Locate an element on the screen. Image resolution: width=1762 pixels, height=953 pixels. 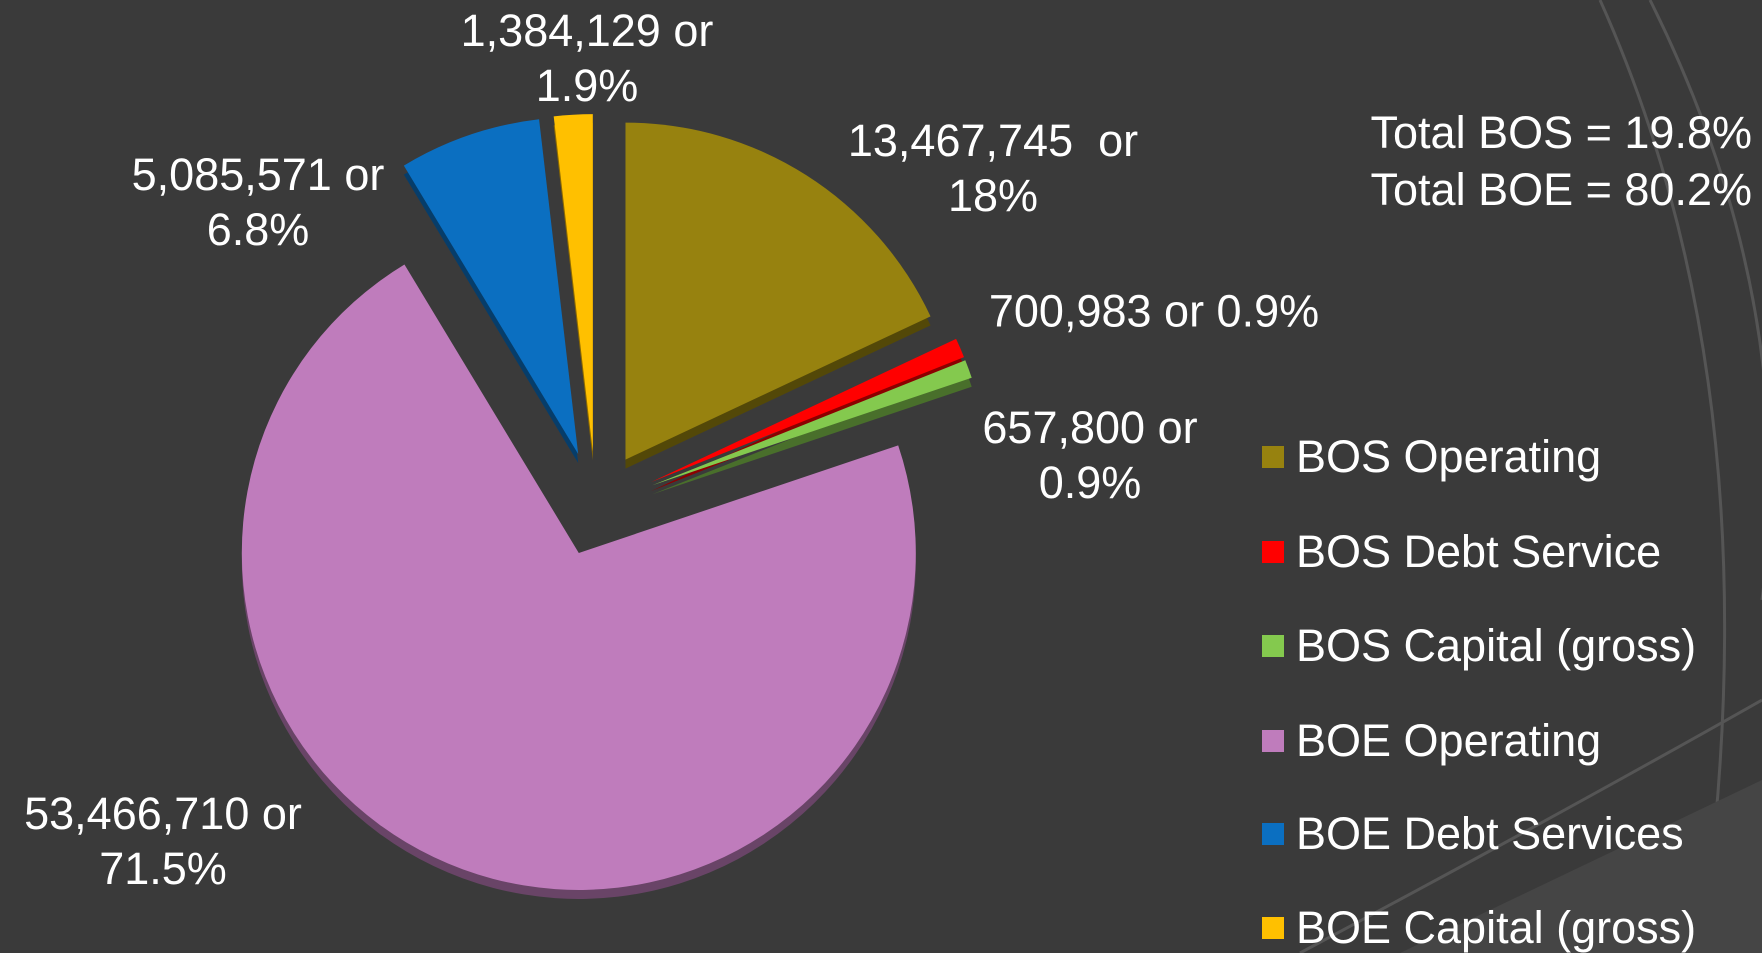
legend-item: BOS Capital (gross) is located at coordinates (1479, 646).